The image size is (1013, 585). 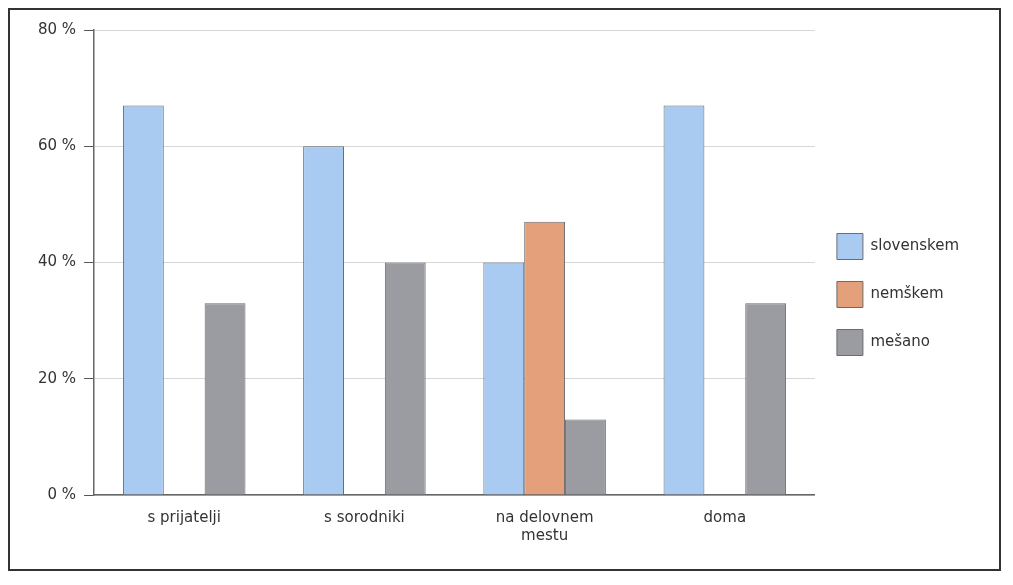 What do you see at coordinates (184, 516) in the screenshot?
I see `x-tick-label: s prijatelji` at bounding box center [184, 516].